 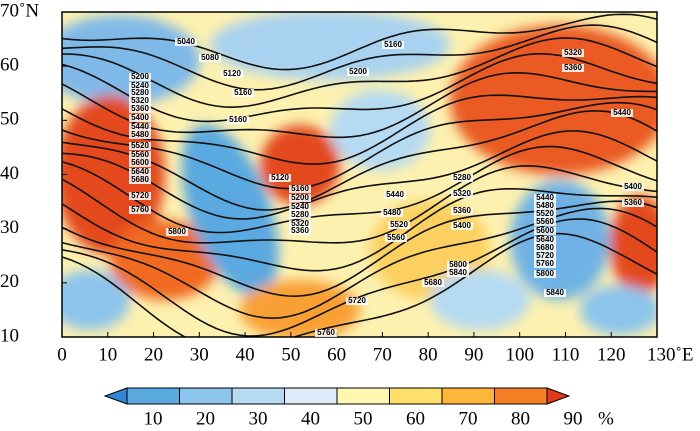 What do you see at coordinates (519, 354) in the screenshot?
I see `x-tick-label: 100` at bounding box center [519, 354].